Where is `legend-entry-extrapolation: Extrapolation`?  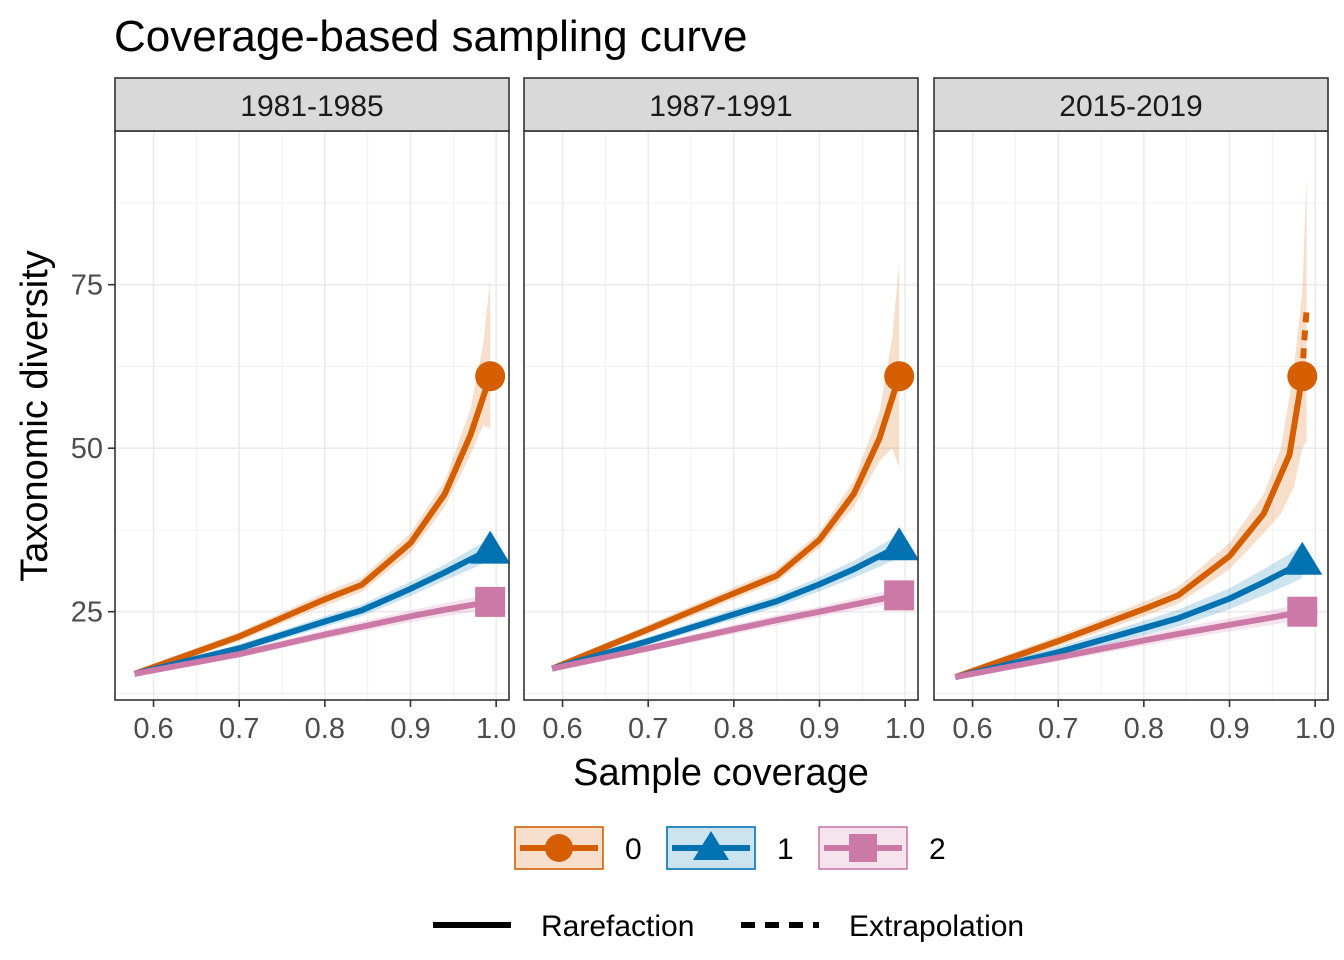 legend-entry-extrapolation: Extrapolation is located at coordinates (882, 926).